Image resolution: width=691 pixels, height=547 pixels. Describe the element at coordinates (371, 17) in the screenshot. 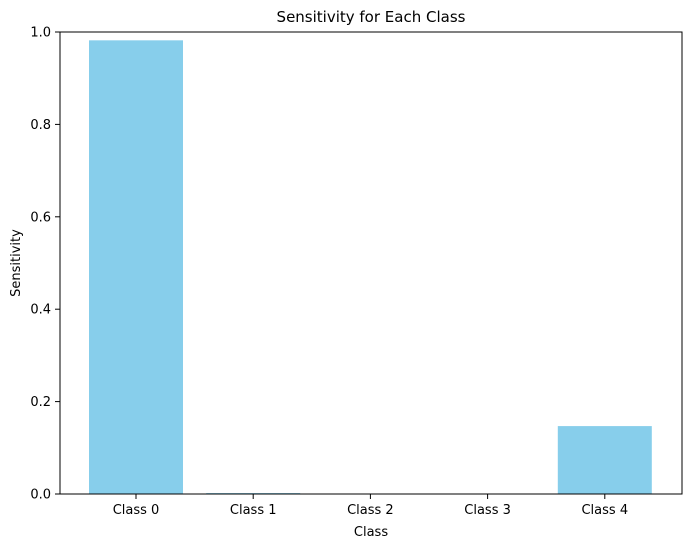

I see `chart-title: Sensitivity for Each Class` at that location.